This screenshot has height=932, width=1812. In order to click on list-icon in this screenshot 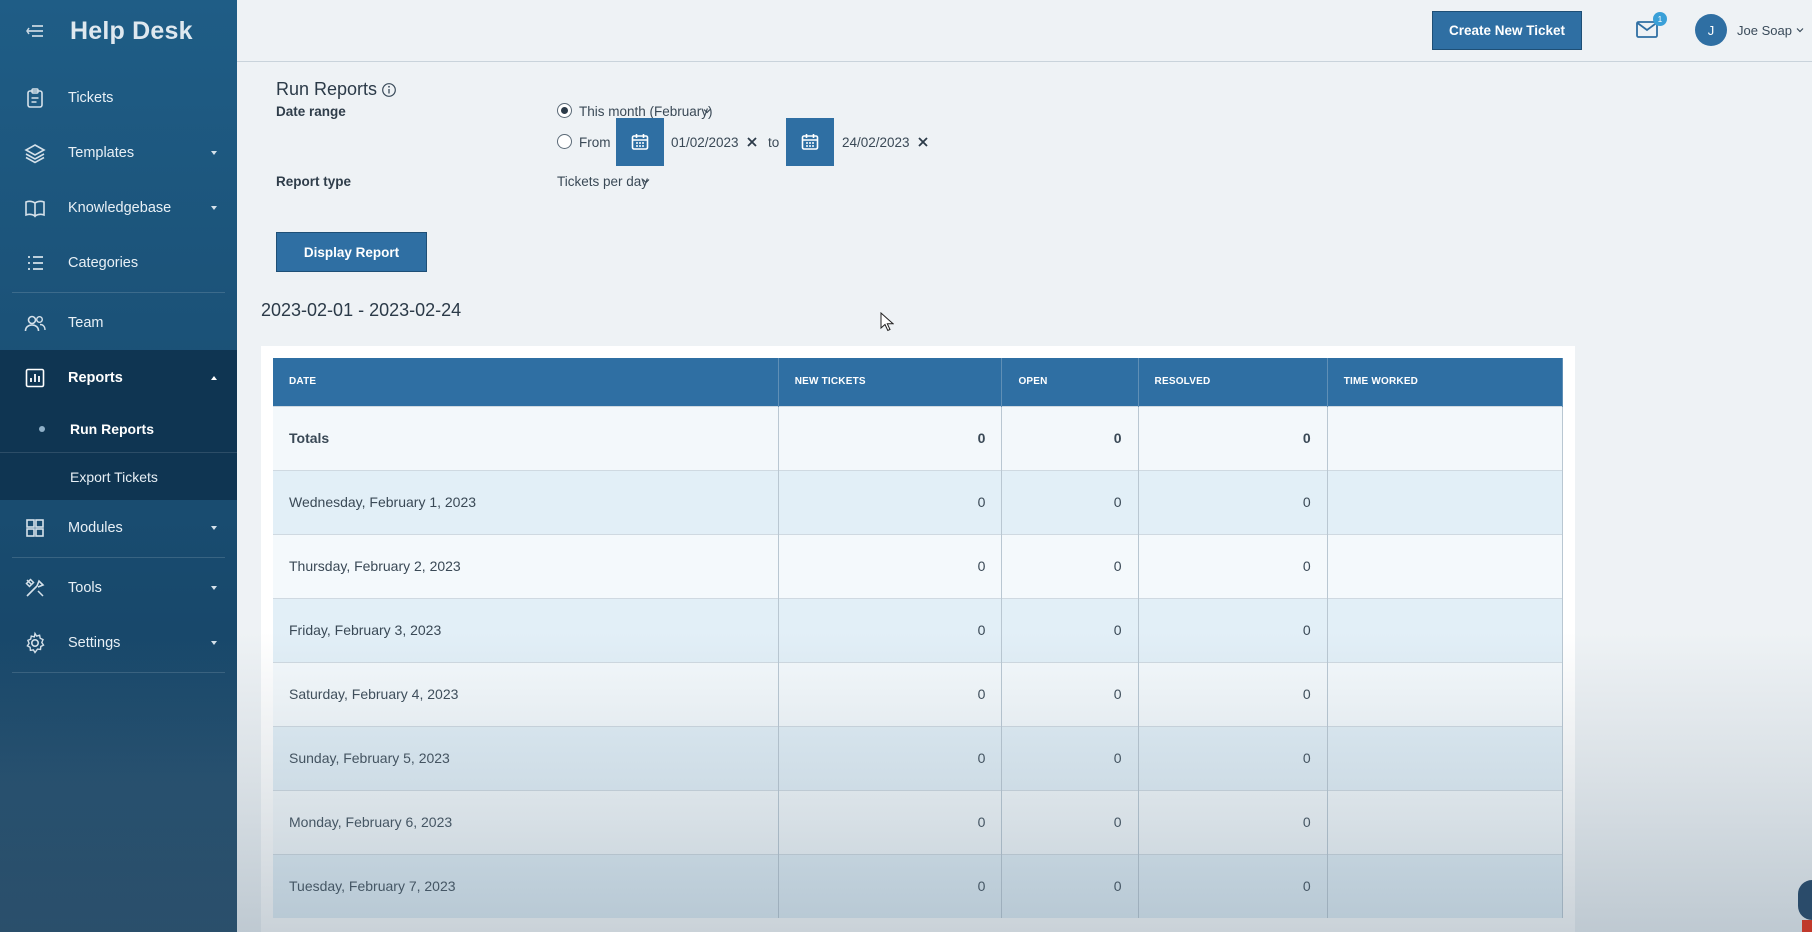, I will do `click(35, 263)`.